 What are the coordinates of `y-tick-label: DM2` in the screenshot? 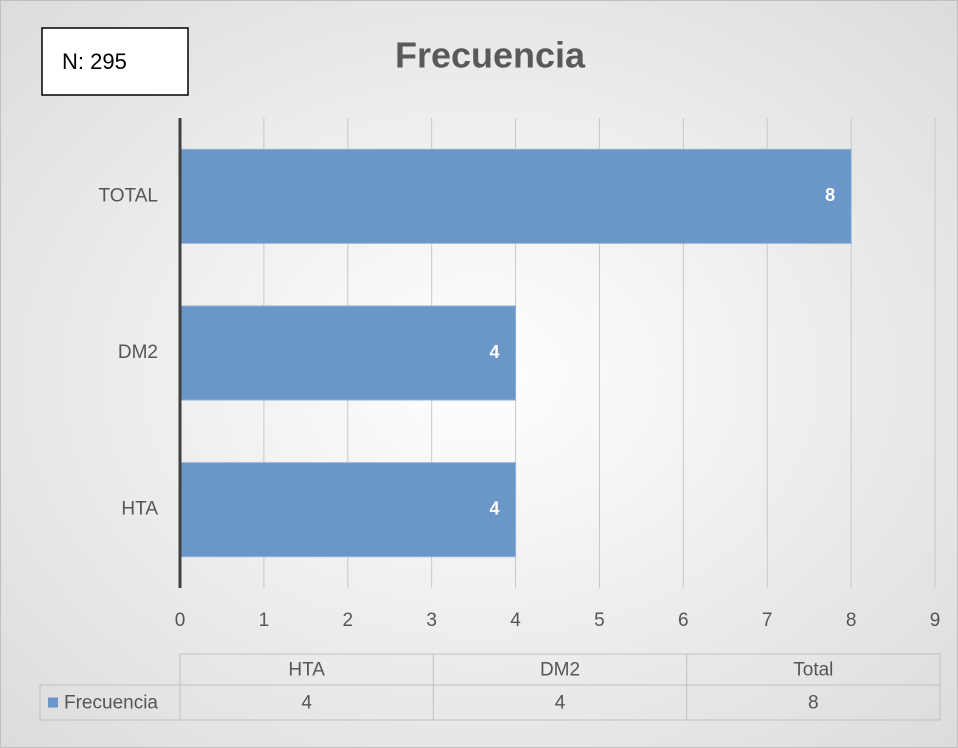 It's located at (138, 352).